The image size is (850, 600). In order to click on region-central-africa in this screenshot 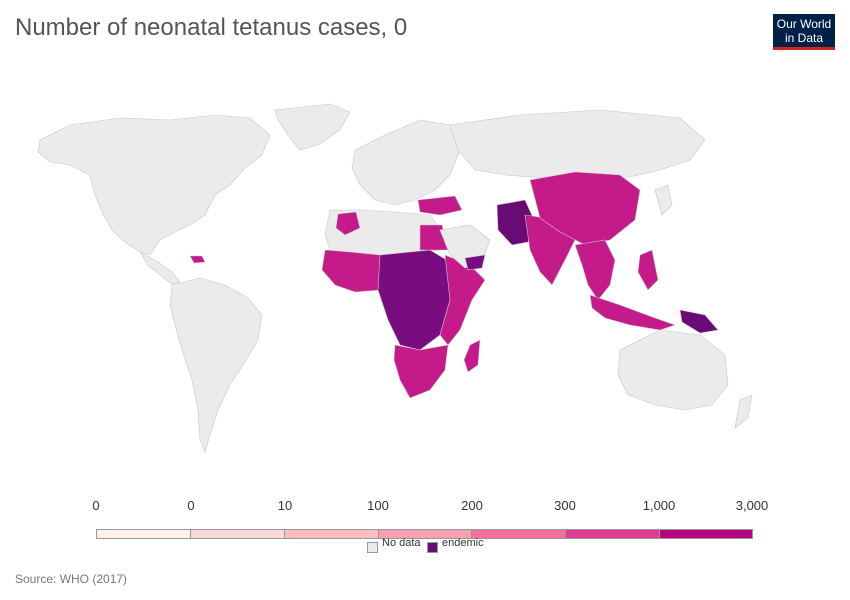, I will do `click(416, 300)`.